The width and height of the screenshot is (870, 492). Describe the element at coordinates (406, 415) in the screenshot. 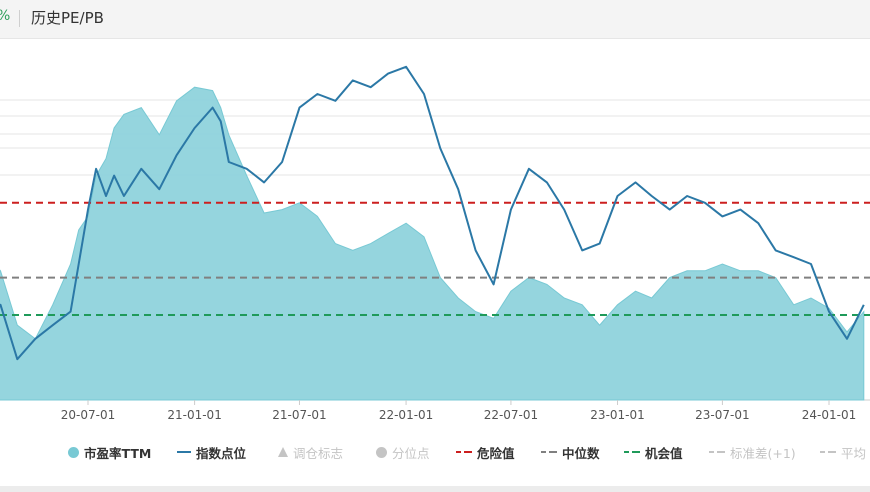

I see `x-tick-label: 22-01-01` at that location.